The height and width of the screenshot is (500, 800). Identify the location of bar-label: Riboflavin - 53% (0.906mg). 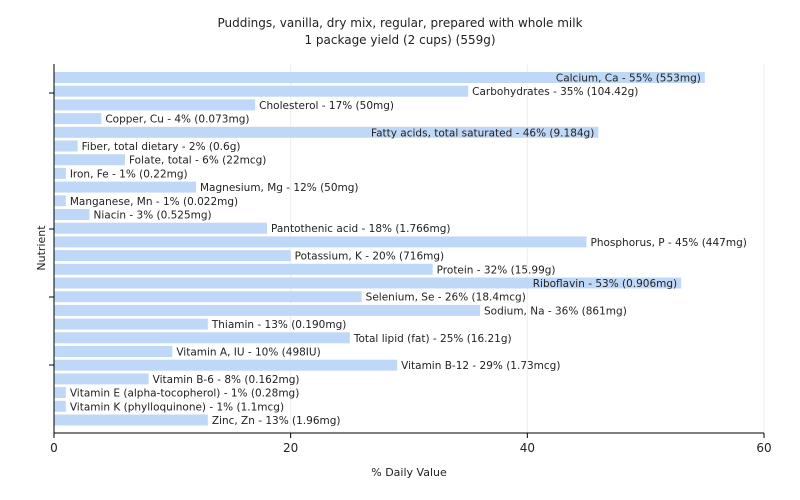
(605, 284).